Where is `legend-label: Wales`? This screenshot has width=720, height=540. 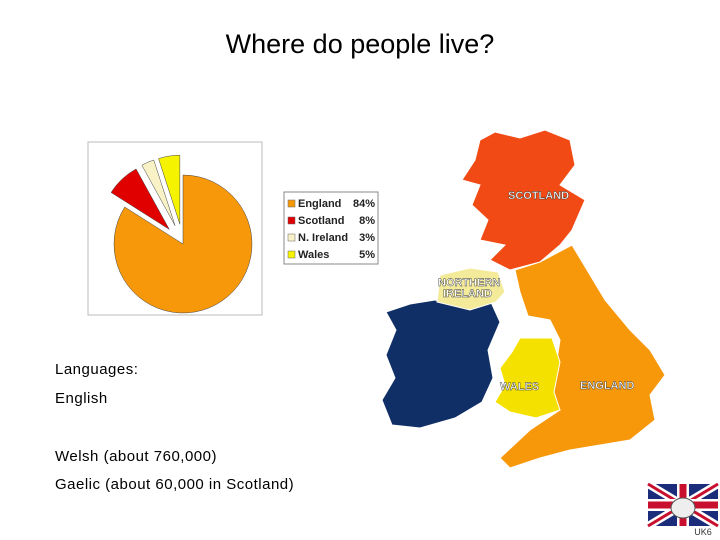
legend-label: Wales is located at coordinates (313, 255).